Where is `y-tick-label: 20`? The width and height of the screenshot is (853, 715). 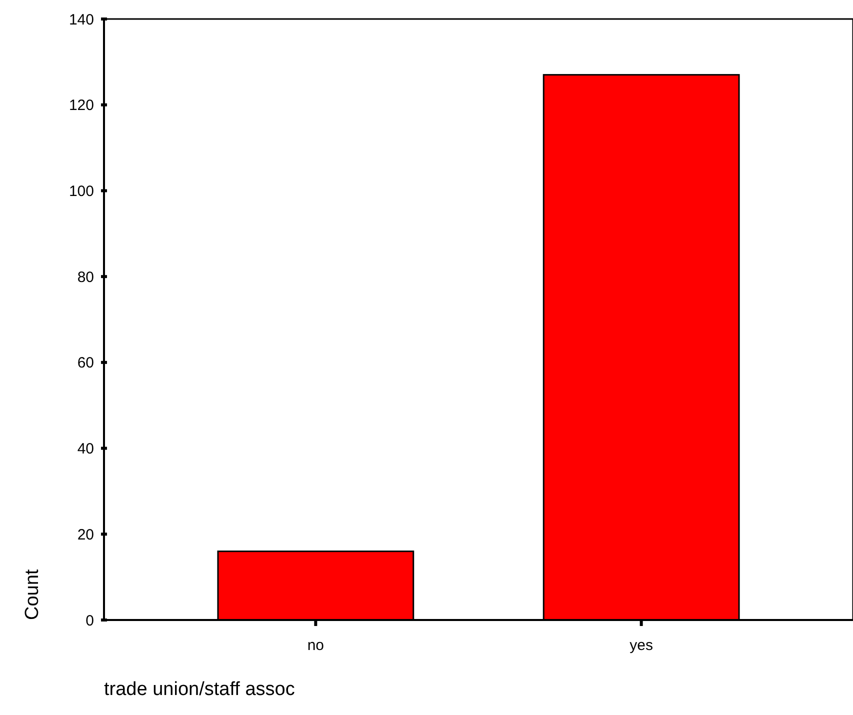 y-tick-label: 20 is located at coordinates (85, 535).